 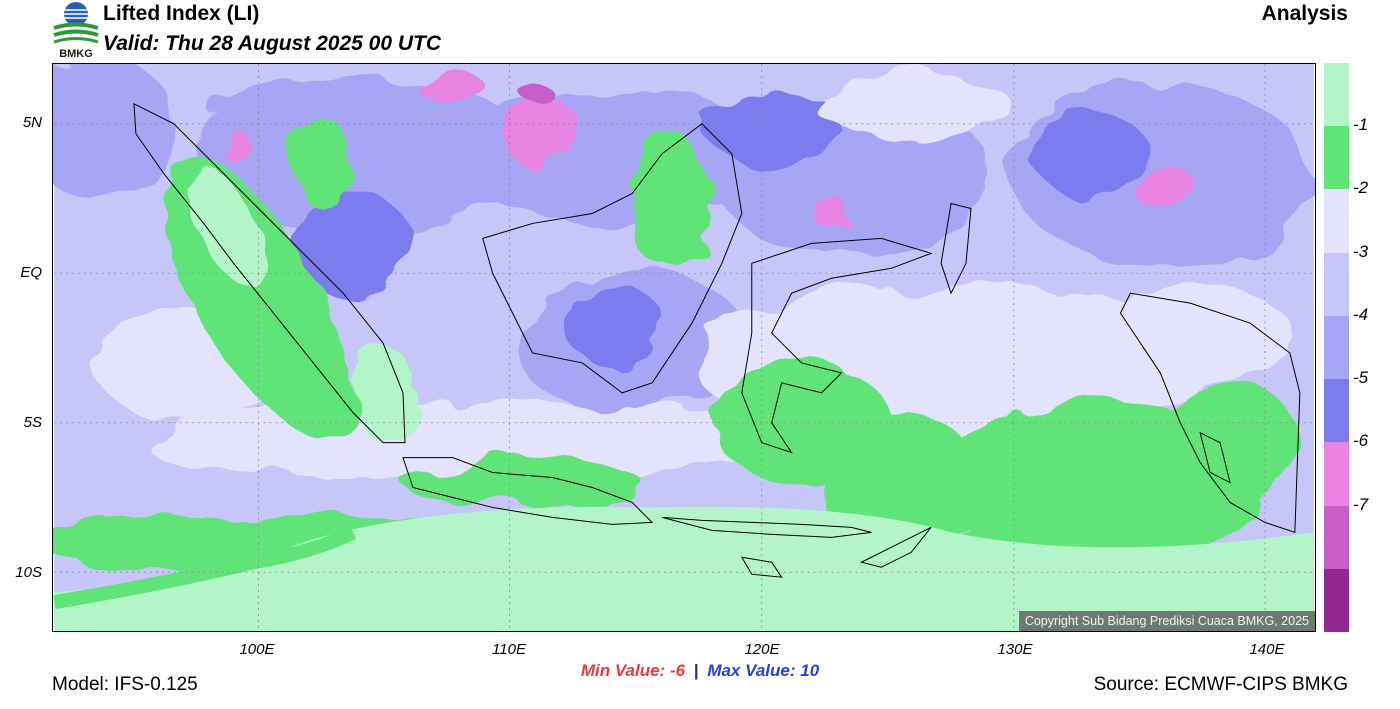 I want to click on max-value: 10, so click(x=810, y=670).